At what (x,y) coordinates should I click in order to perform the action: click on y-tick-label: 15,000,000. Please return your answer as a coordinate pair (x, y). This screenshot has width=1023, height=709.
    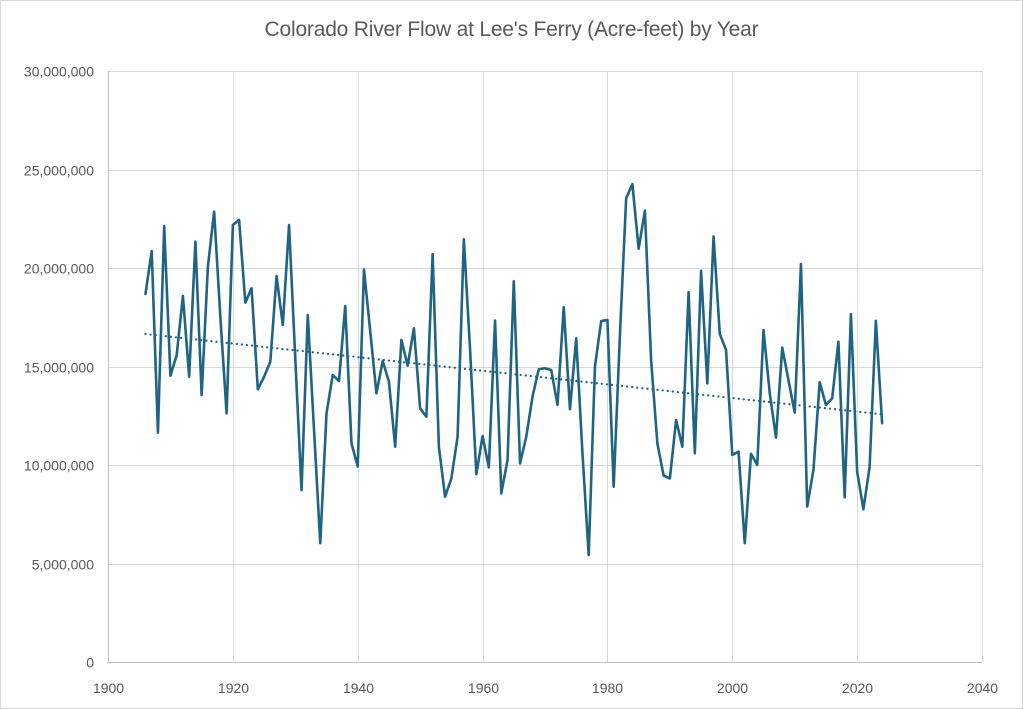
    Looking at the image, I should click on (59, 368).